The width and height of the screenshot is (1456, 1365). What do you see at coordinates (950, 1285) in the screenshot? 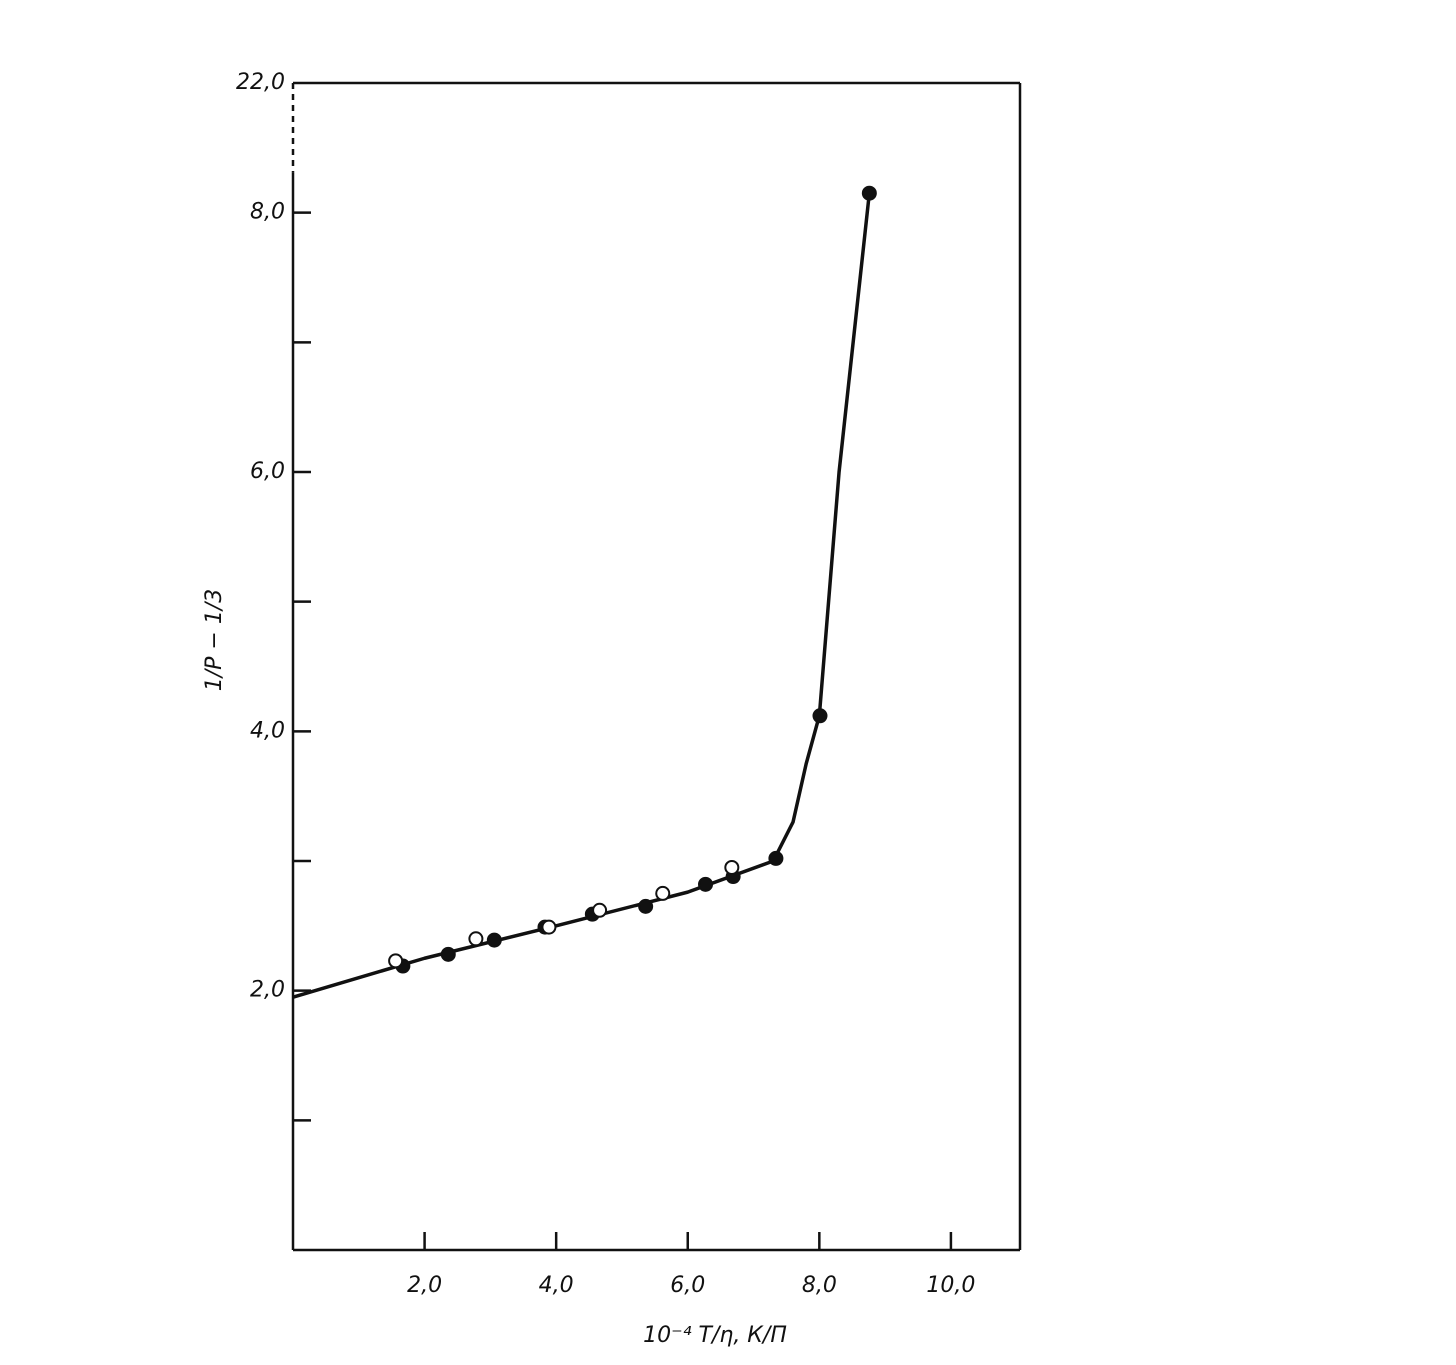
I see `x-tick-label: 10,0` at bounding box center [950, 1285].